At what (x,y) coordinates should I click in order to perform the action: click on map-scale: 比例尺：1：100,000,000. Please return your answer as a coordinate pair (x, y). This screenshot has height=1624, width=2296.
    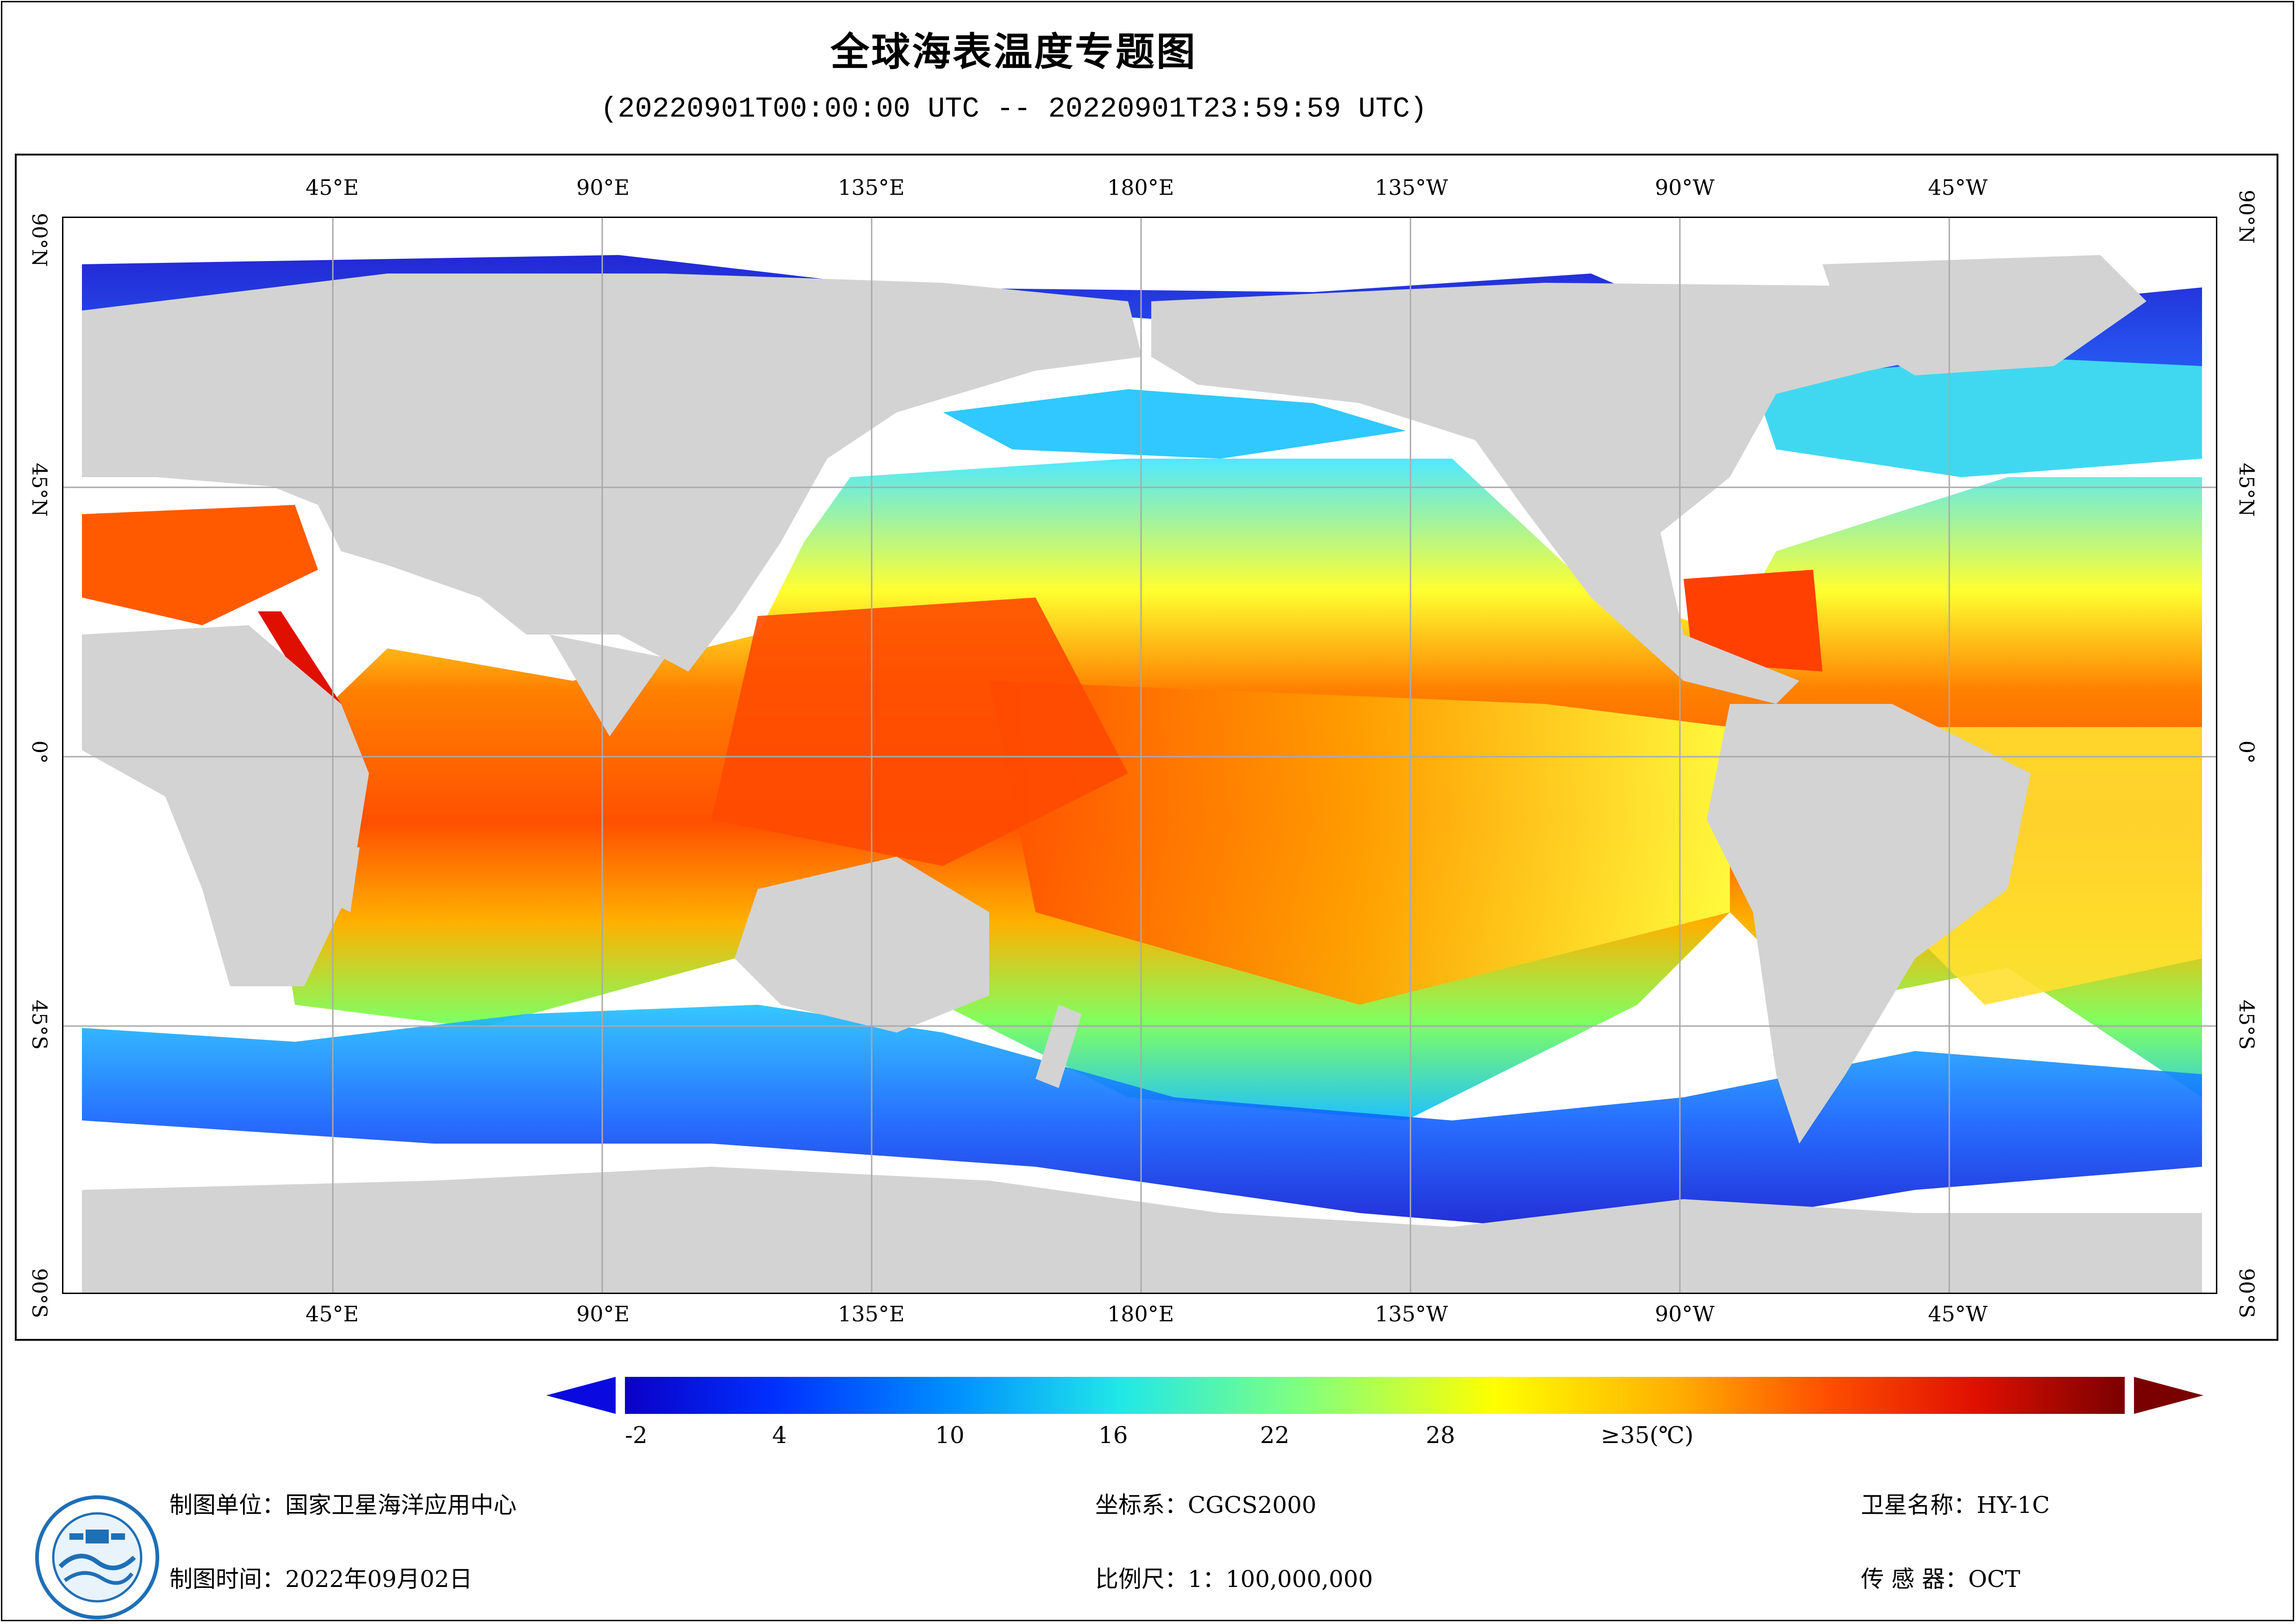
    Looking at the image, I should click on (1234, 1577).